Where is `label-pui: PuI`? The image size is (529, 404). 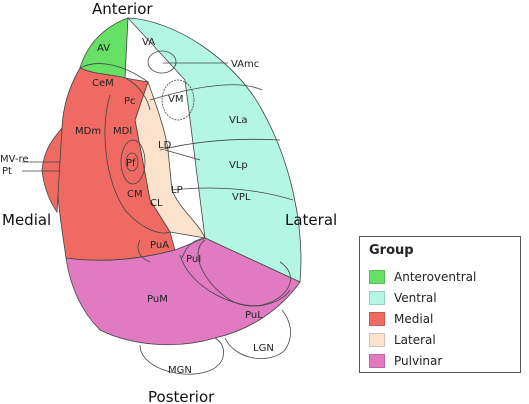 label-pui: PuI is located at coordinates (193, 259).